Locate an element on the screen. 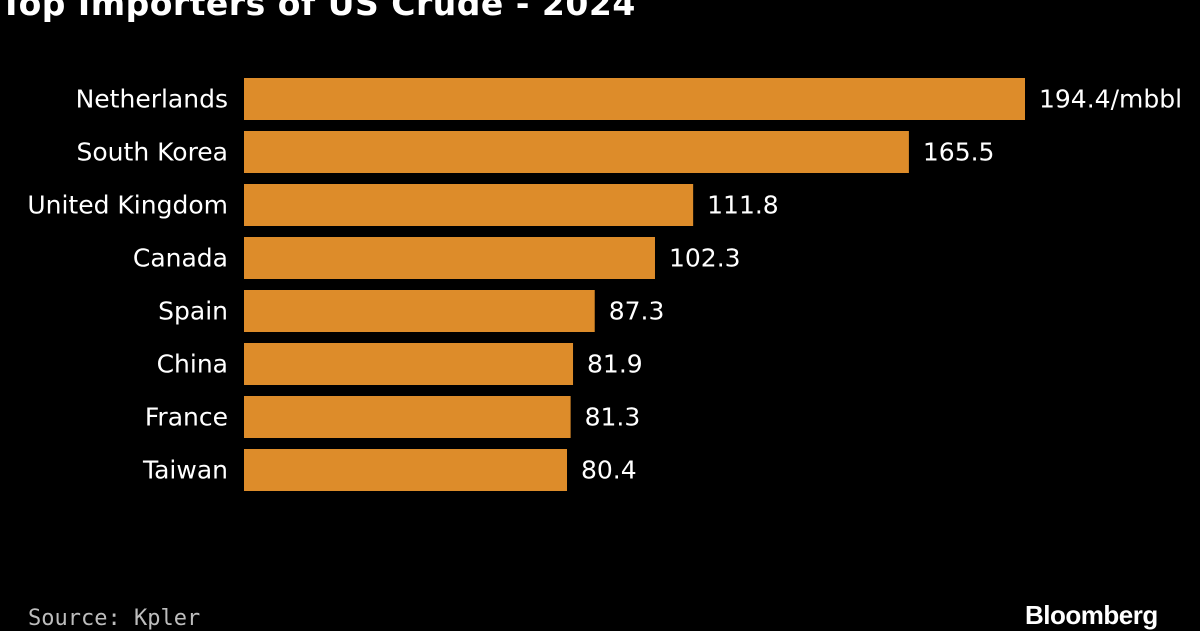 Image resolution: width=1200 pixels, height=631 pixels. category-label: France is located at coordinates (186, 417).